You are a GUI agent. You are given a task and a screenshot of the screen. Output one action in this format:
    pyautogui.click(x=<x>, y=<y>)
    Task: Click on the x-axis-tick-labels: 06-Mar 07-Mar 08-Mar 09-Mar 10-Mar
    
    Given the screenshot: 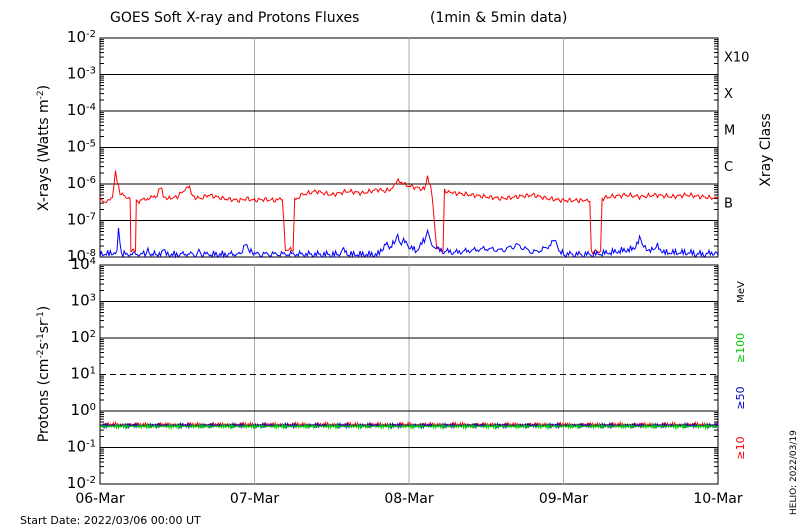 What is the action you would take?
    pyautogui.click(x=409, y=499)
    